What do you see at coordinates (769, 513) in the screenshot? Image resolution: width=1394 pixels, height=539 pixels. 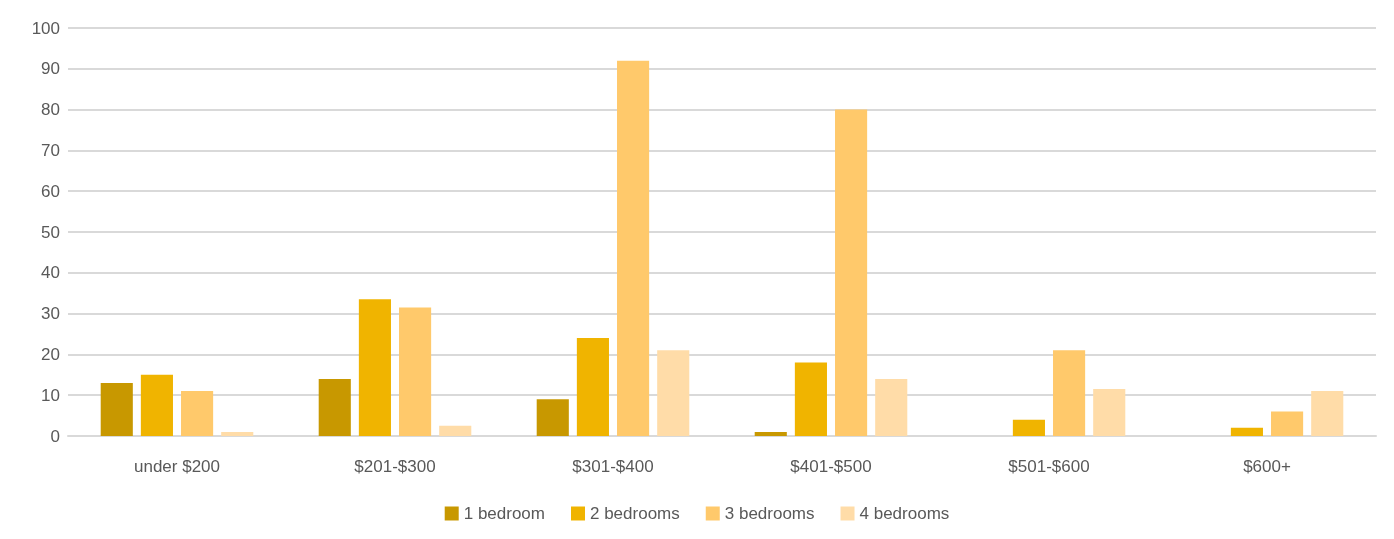 I see `legend-label: 3 bedrooms` at bounding box center [769, 513].